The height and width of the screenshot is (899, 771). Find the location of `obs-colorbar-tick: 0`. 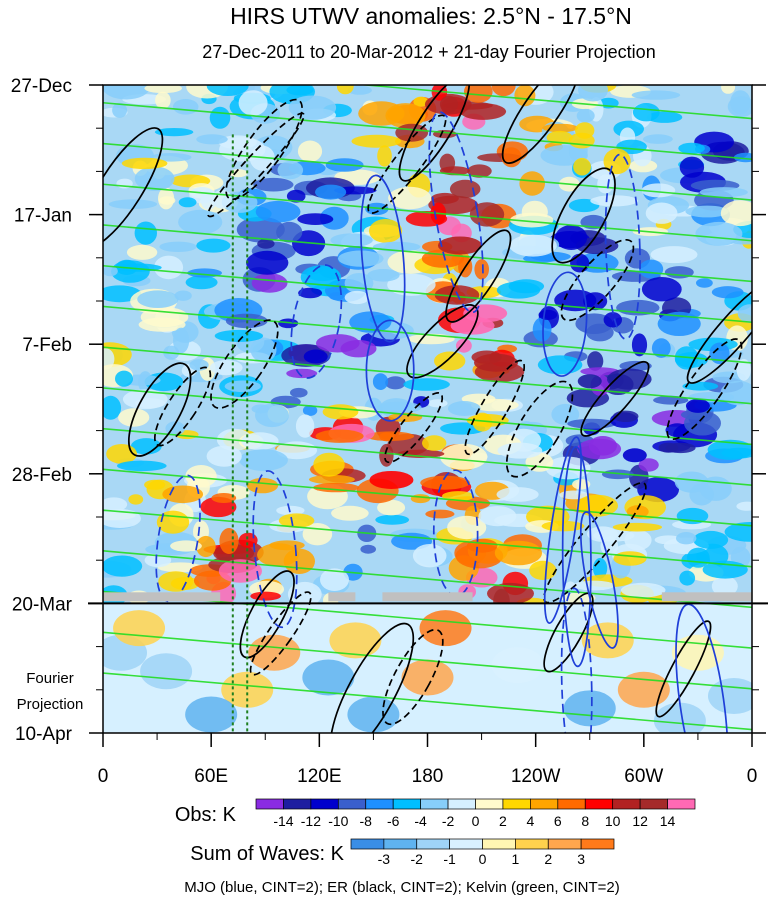

obs-colorbar-tick: 0 is located at coordinates (476, 821).